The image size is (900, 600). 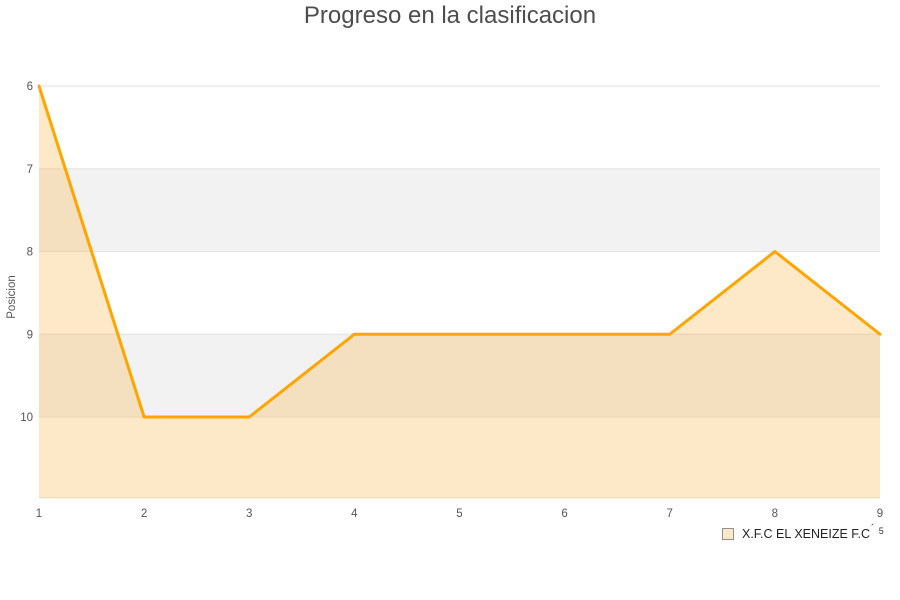 I want to click on legend-label: X.F.C EL XENEIZE F.C, so click(x=806, y=534).